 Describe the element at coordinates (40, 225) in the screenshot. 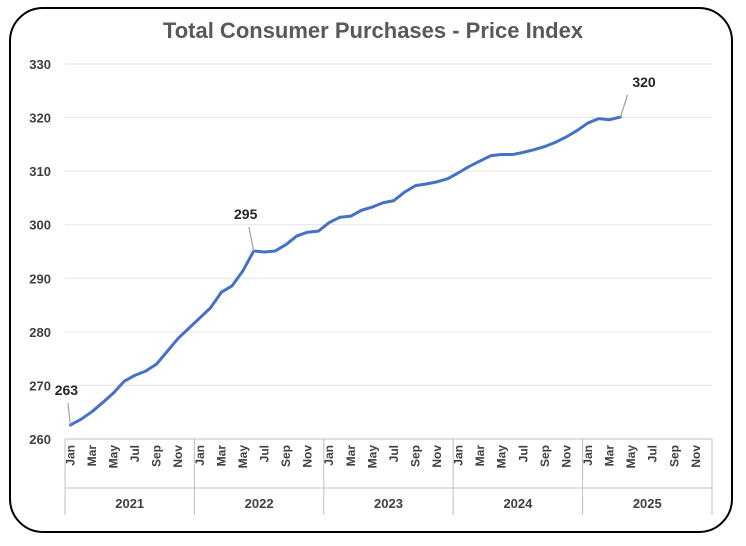

I see `y-tick-label: 300` at that location.